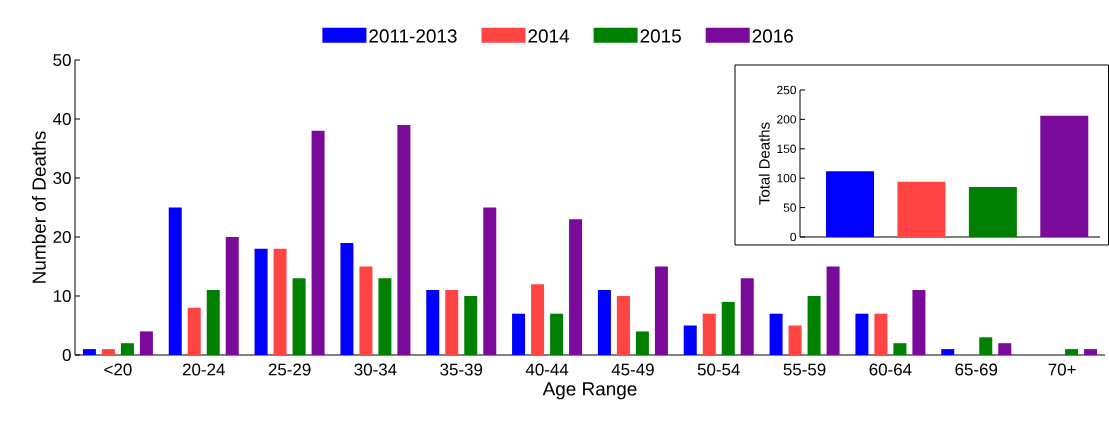 This screenshot has height=425, width=1109. What do you see at coordinates (203, 369) in the screenshot?
I see `x-tick-label: 20-24` at bounding box center [203, 369].